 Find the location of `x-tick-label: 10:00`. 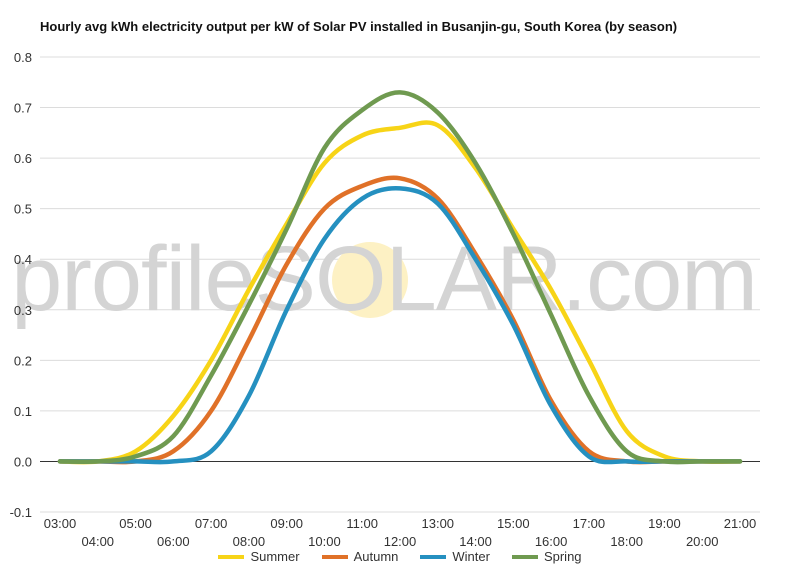

x-tick-label: 10:00 is located at coordinates (324, 541).